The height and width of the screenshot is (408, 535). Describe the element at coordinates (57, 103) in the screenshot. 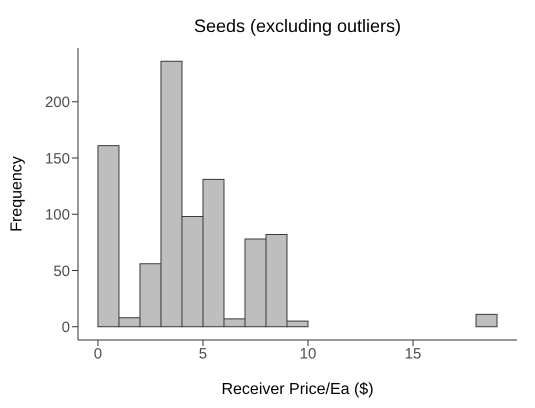

I see `y-tick-label: 200` at that location.